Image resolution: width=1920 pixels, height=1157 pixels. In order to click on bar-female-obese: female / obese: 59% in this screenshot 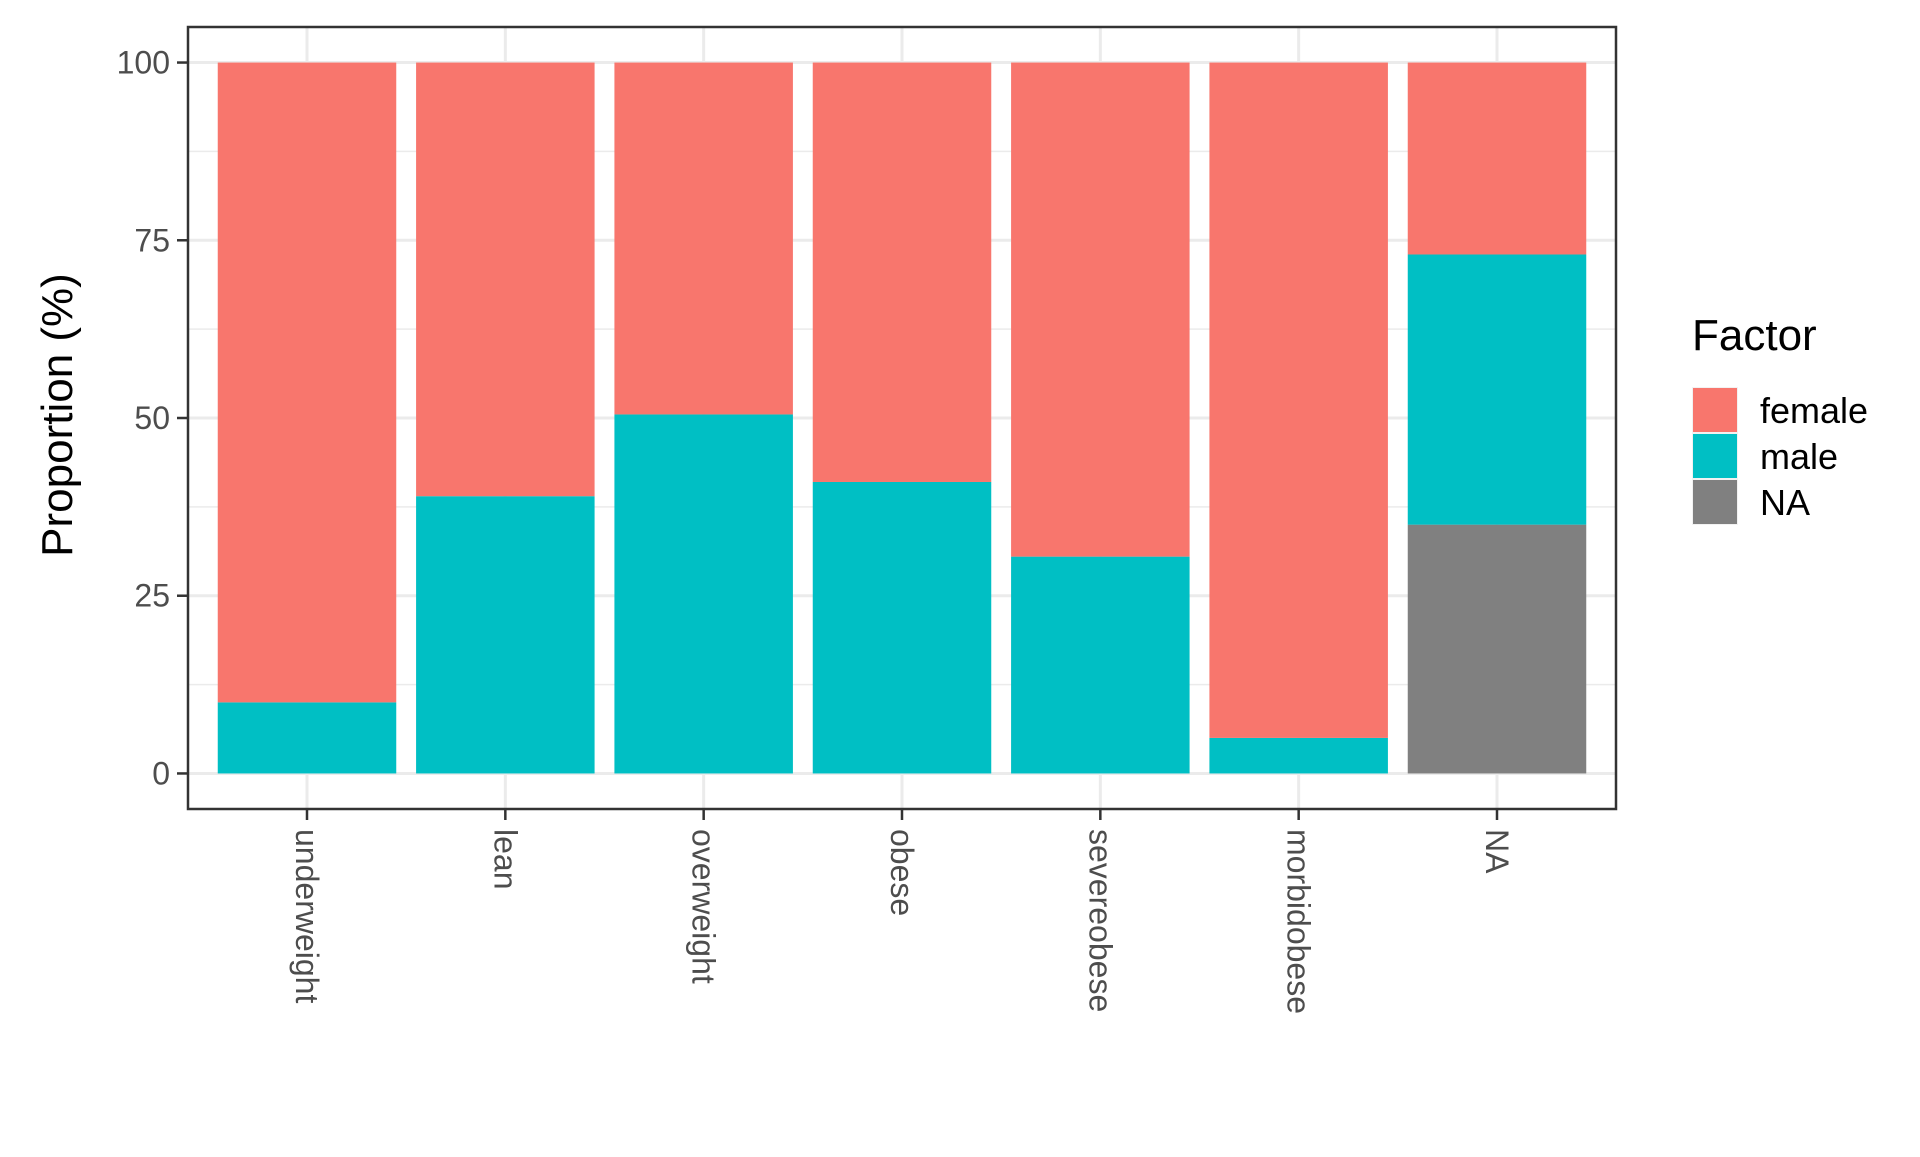, I will do `click(902, 272)`.